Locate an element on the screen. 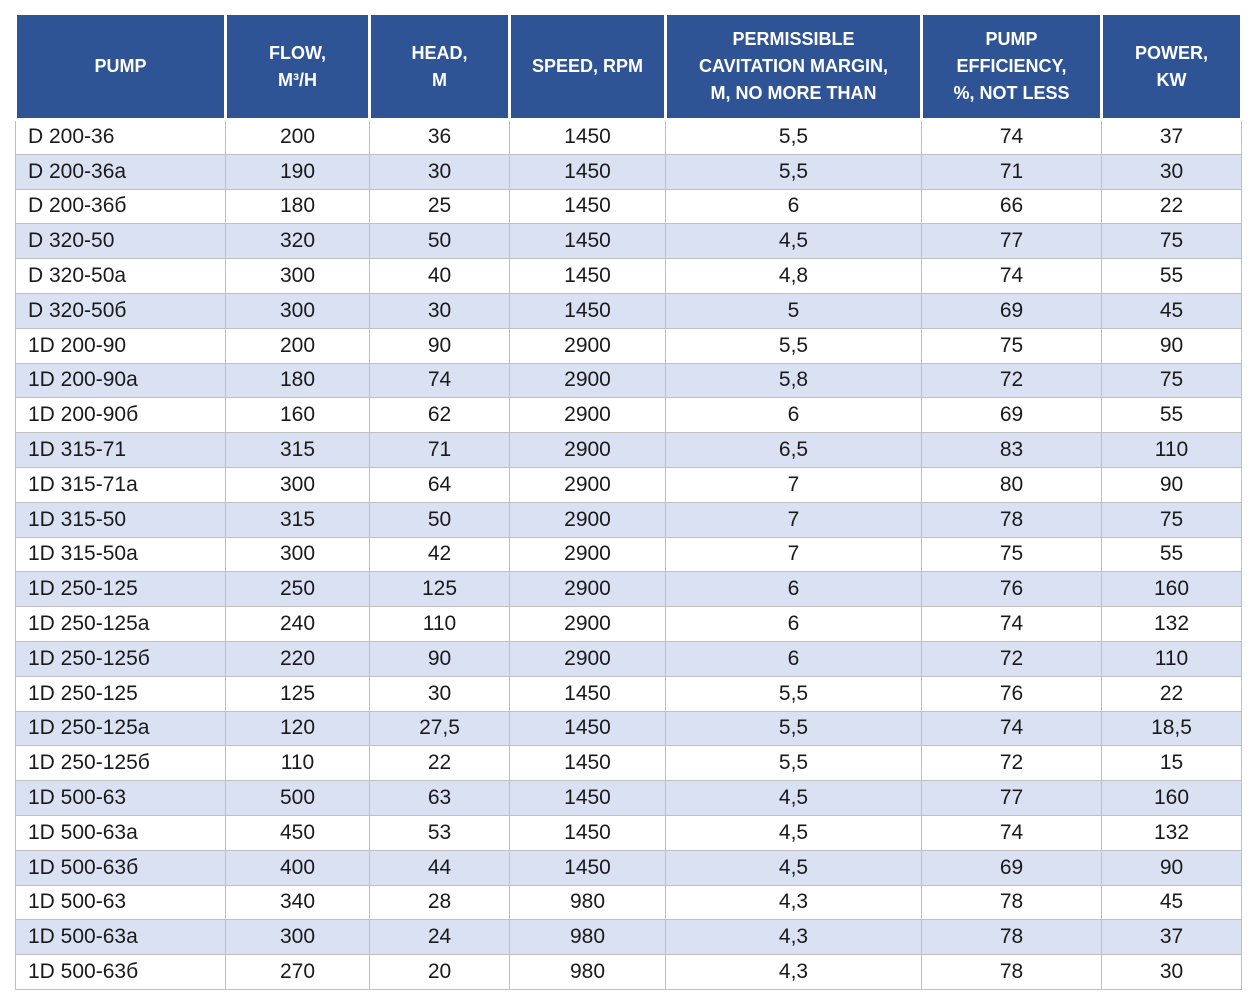  cell-pump: D 200-36 is located at coordinates (120, 137).